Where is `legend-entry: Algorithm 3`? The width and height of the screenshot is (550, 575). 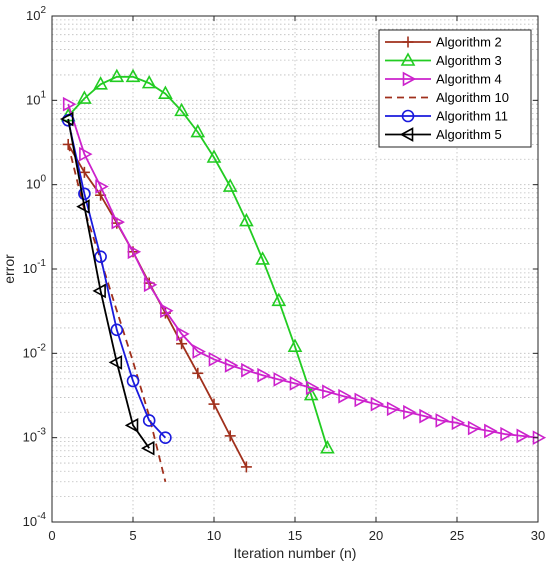
legend-entry: Algorithm 3 is located at coordinates (443, 60).